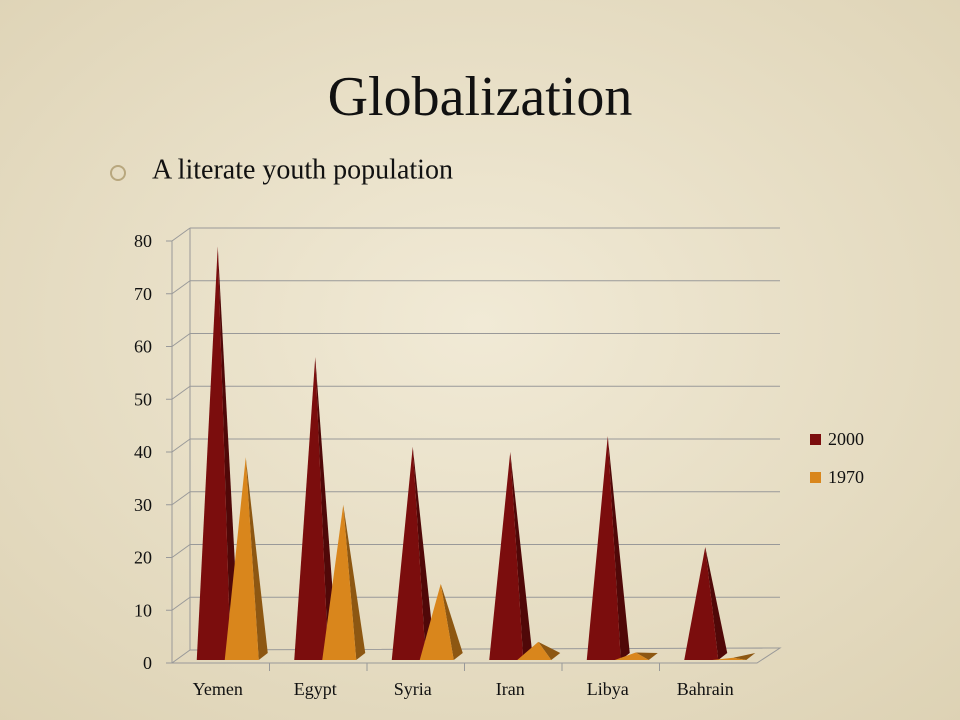  Describe the element at coordinates (143, 241) in the screenshot. I see `y-tick-label: 80` at that location.